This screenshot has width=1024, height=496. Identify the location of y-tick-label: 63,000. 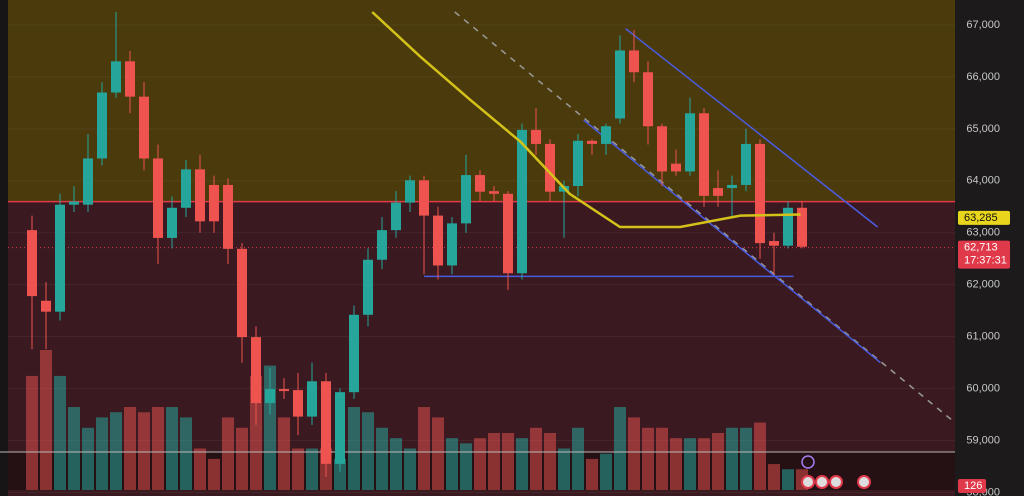
(983, 233).